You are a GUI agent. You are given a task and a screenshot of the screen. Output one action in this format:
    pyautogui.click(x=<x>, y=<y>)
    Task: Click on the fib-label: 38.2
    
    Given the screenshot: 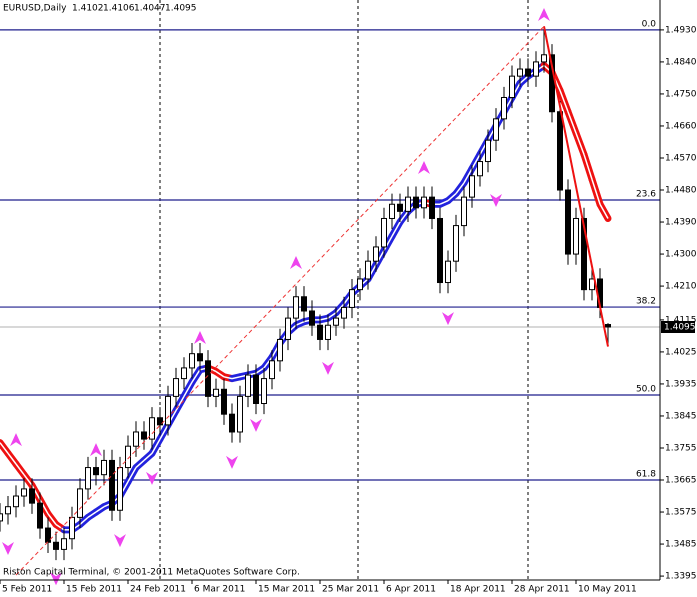 What is the action you would take?
    pyautogui.click(x=646, y=302)
    